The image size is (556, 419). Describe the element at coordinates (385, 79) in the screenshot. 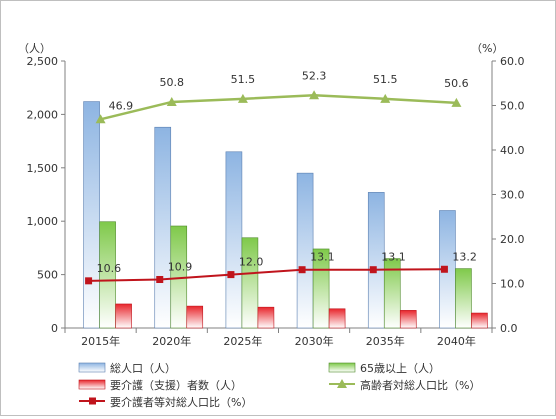

I see `data-label-3-4: 51.5` at that location.